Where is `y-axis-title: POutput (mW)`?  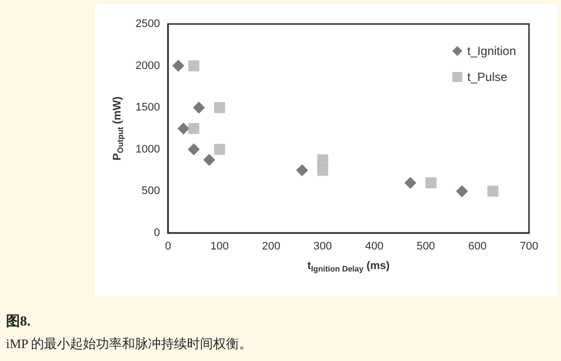
y-axis-title: POutput (mW) is located at coordinates (119, 128).